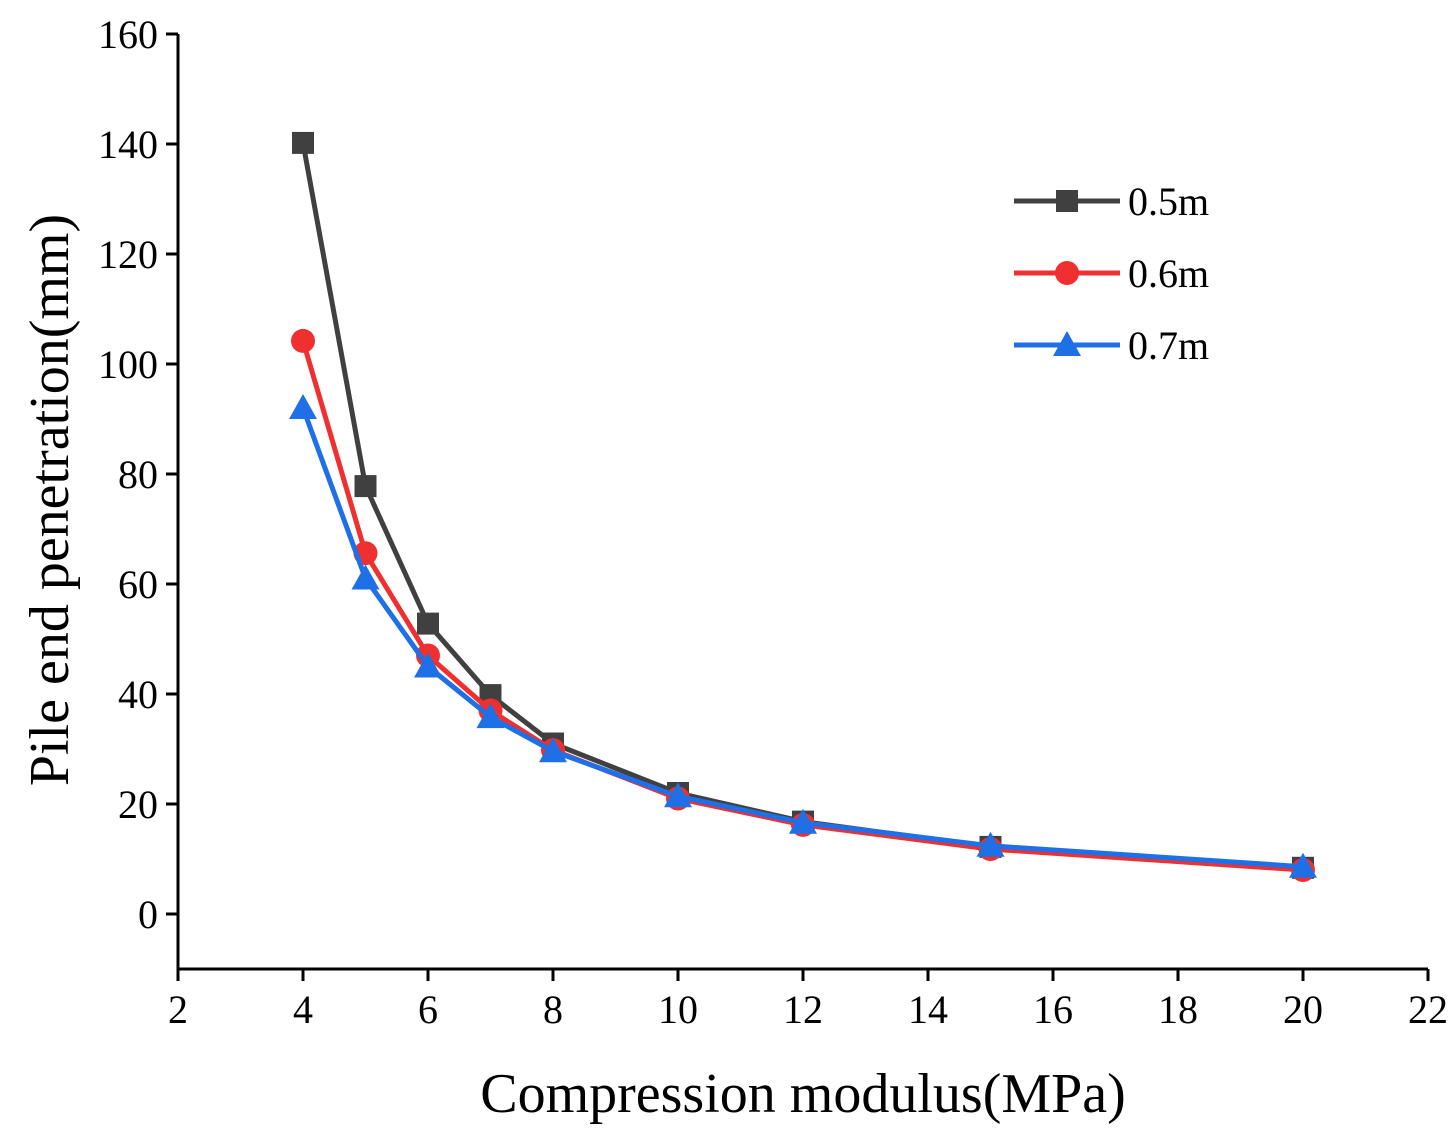 Image resolution: width=1456 pixels, height=1146 pixels. I want to click on y-tick-label: 80, so click(138, 474).